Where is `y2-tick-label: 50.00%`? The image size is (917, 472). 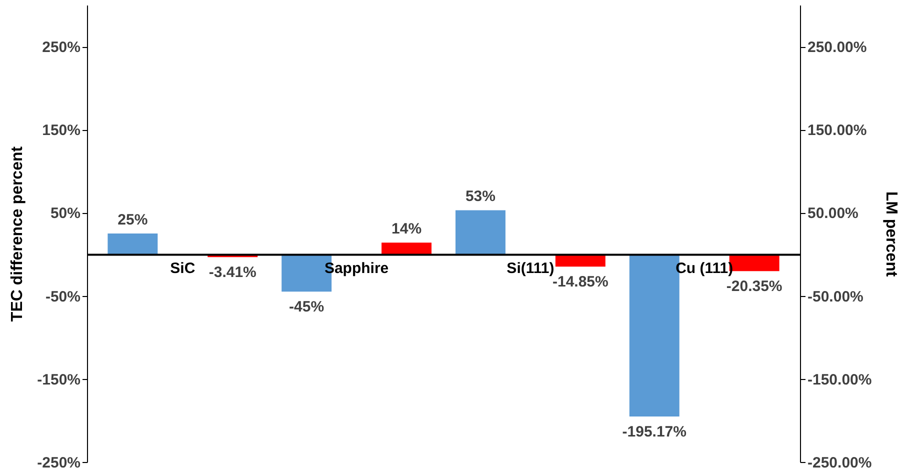
y2-tick-label: 50.00% is located at coordinates (833, 213).